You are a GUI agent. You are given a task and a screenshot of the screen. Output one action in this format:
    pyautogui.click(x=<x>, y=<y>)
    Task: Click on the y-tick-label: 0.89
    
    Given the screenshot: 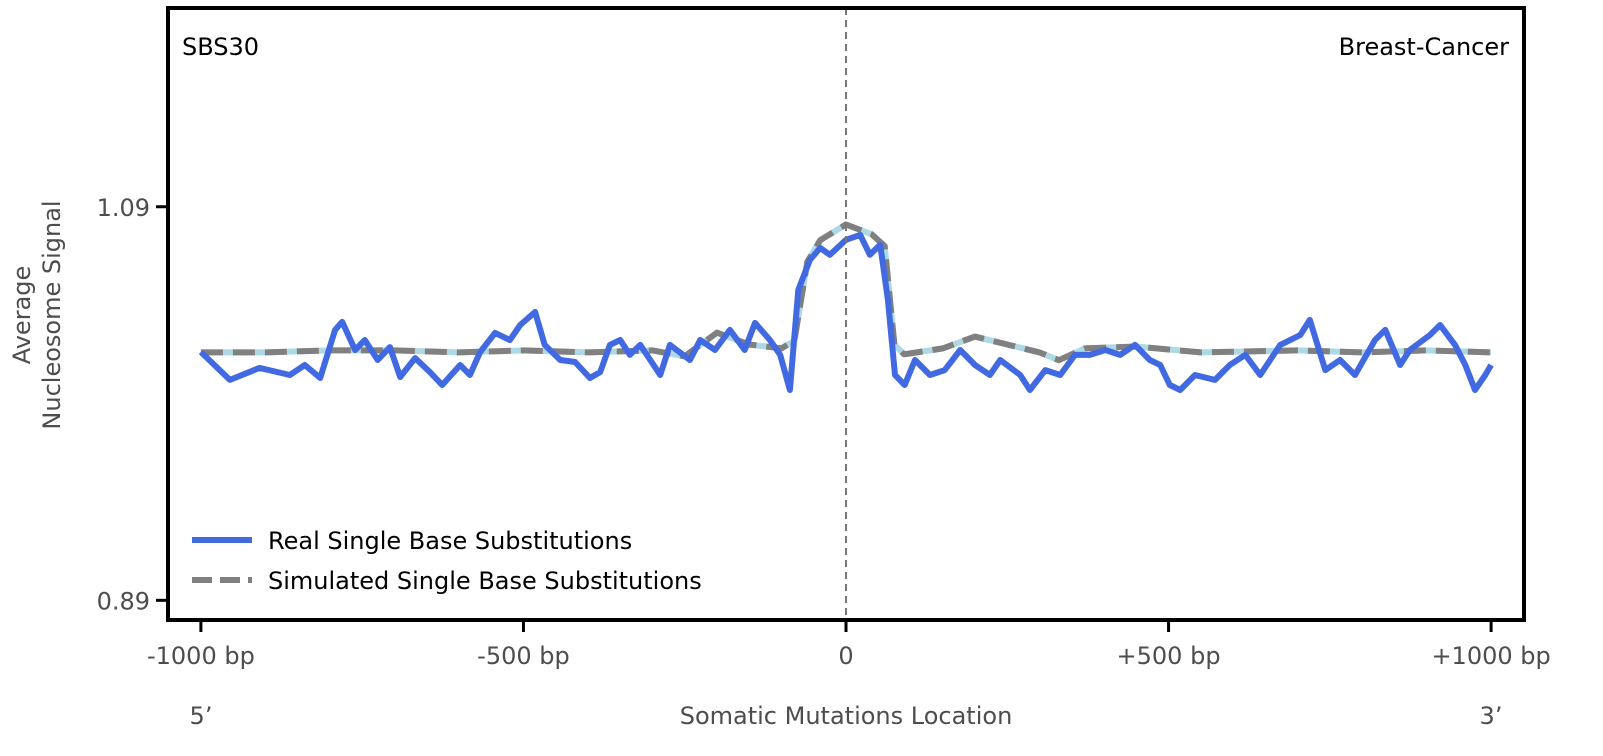 What is the action you would take?
    pyautogui.click(x=123, y=601)
    